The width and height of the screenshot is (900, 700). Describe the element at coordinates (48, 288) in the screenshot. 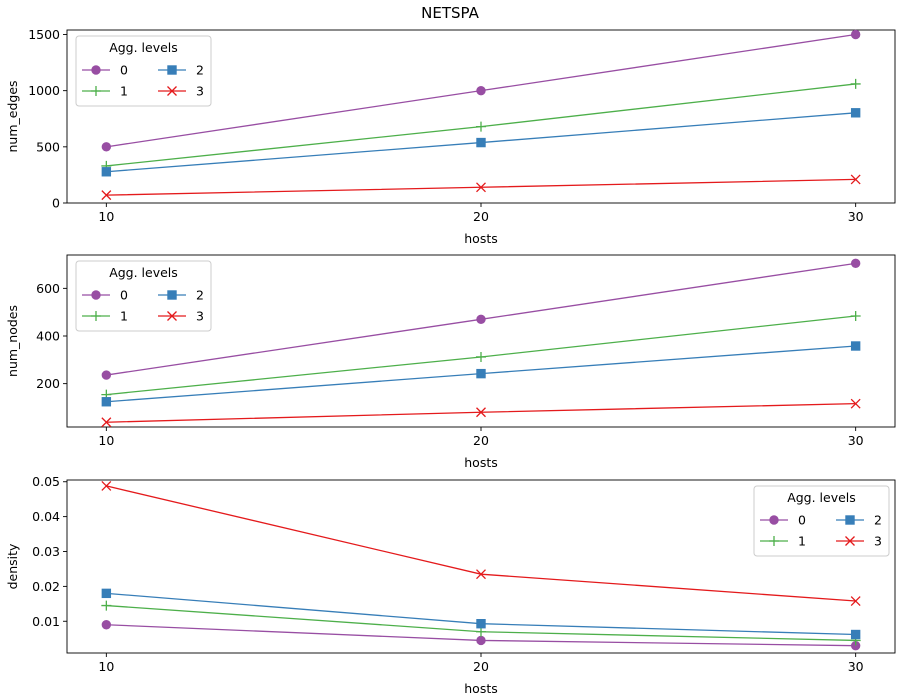

I see `y-tick-label: 600` at that location.